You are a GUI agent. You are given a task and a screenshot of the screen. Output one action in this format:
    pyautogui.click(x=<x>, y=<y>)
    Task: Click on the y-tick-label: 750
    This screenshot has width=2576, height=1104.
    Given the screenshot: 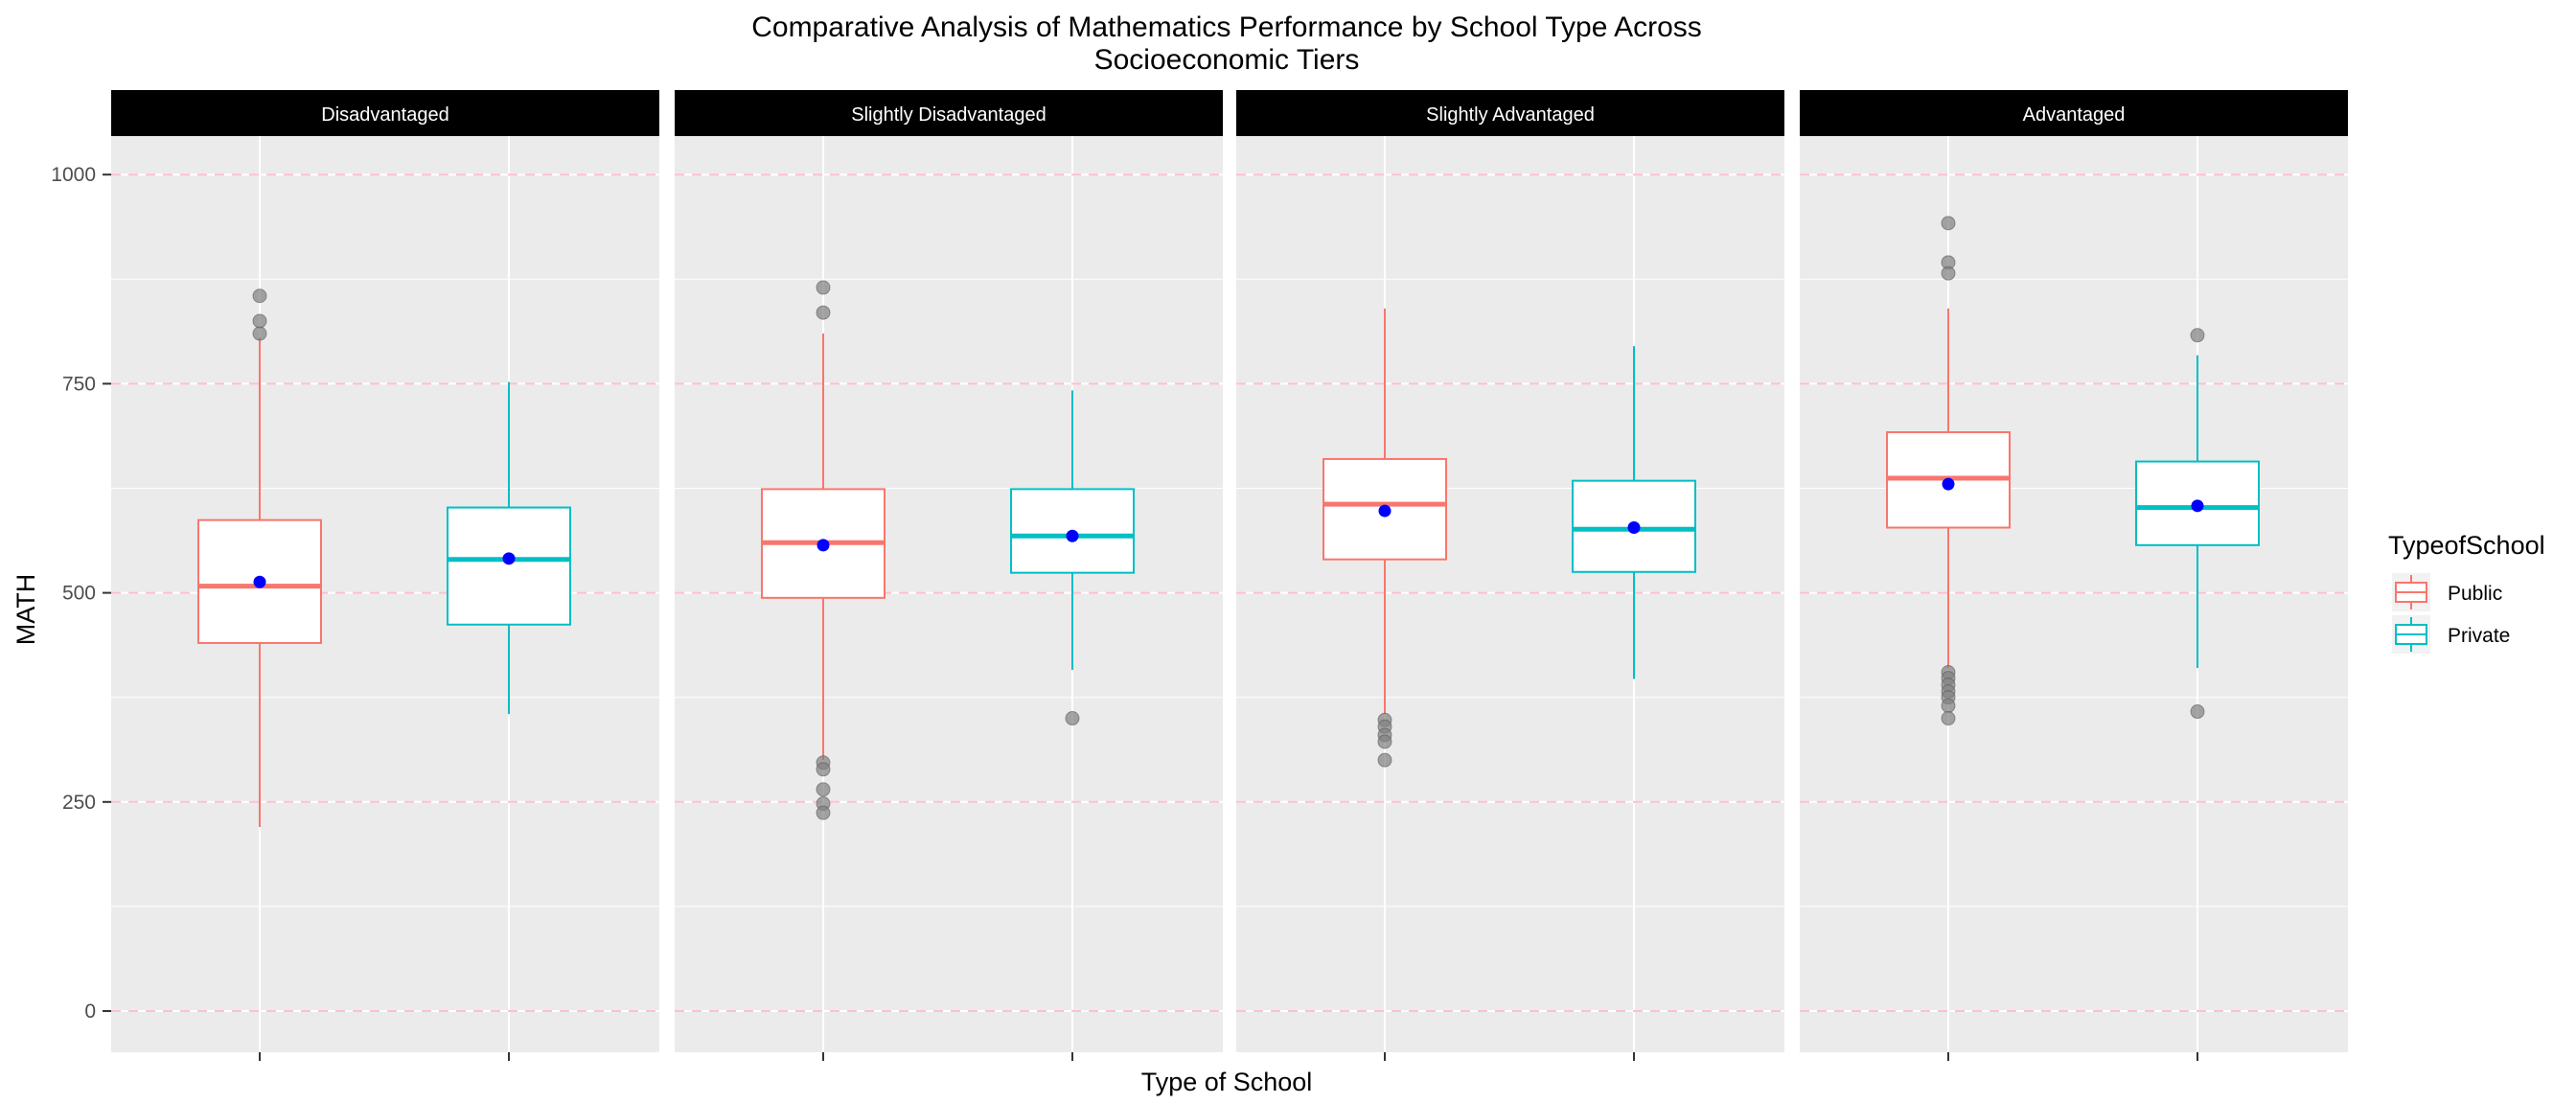 What is the action you would take?
    pyautogui.click(x=79, y=384)
    